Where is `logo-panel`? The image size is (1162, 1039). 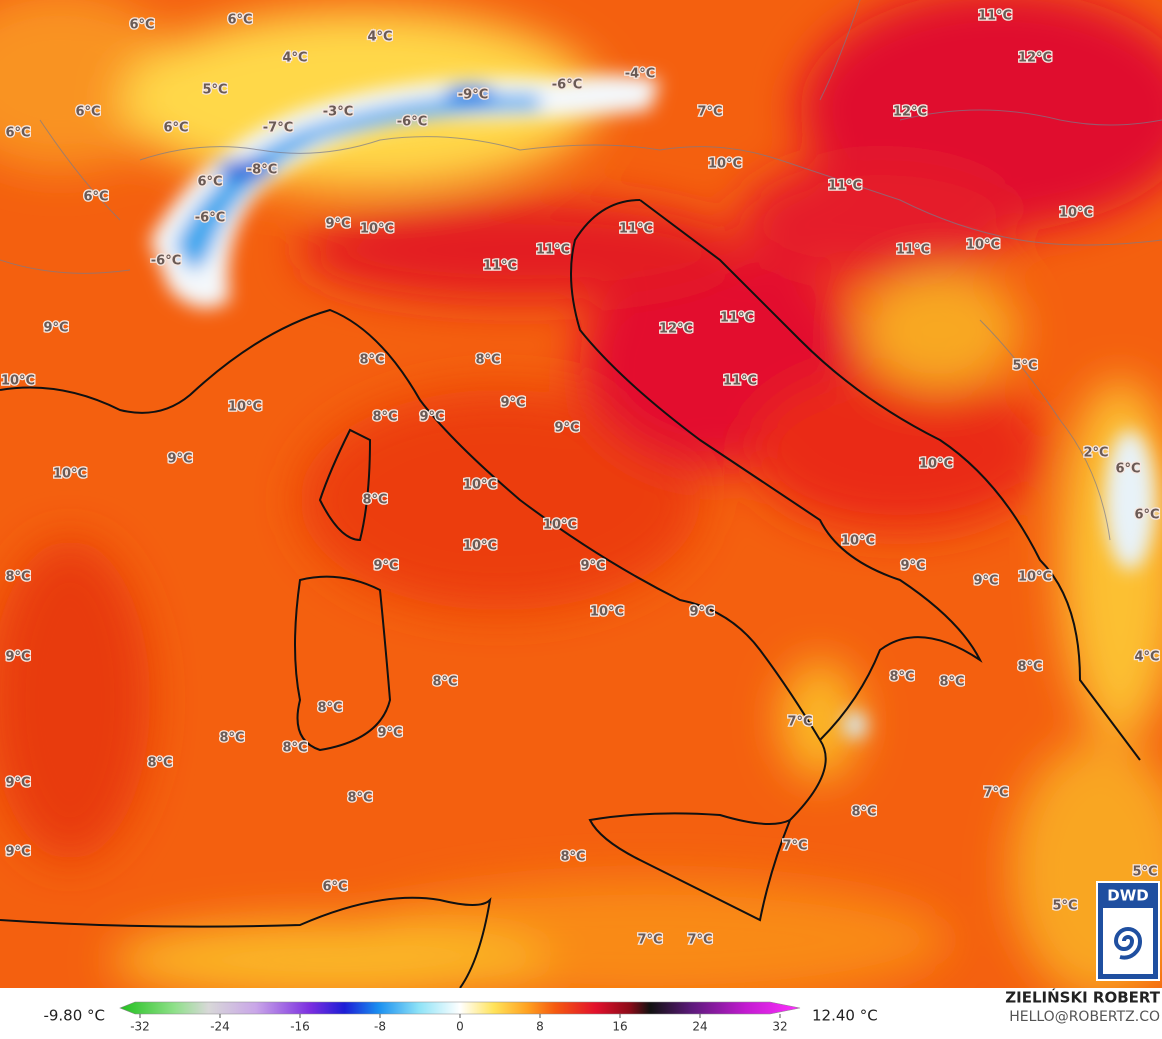 logo-panel is located at coordinates (1128, 941).